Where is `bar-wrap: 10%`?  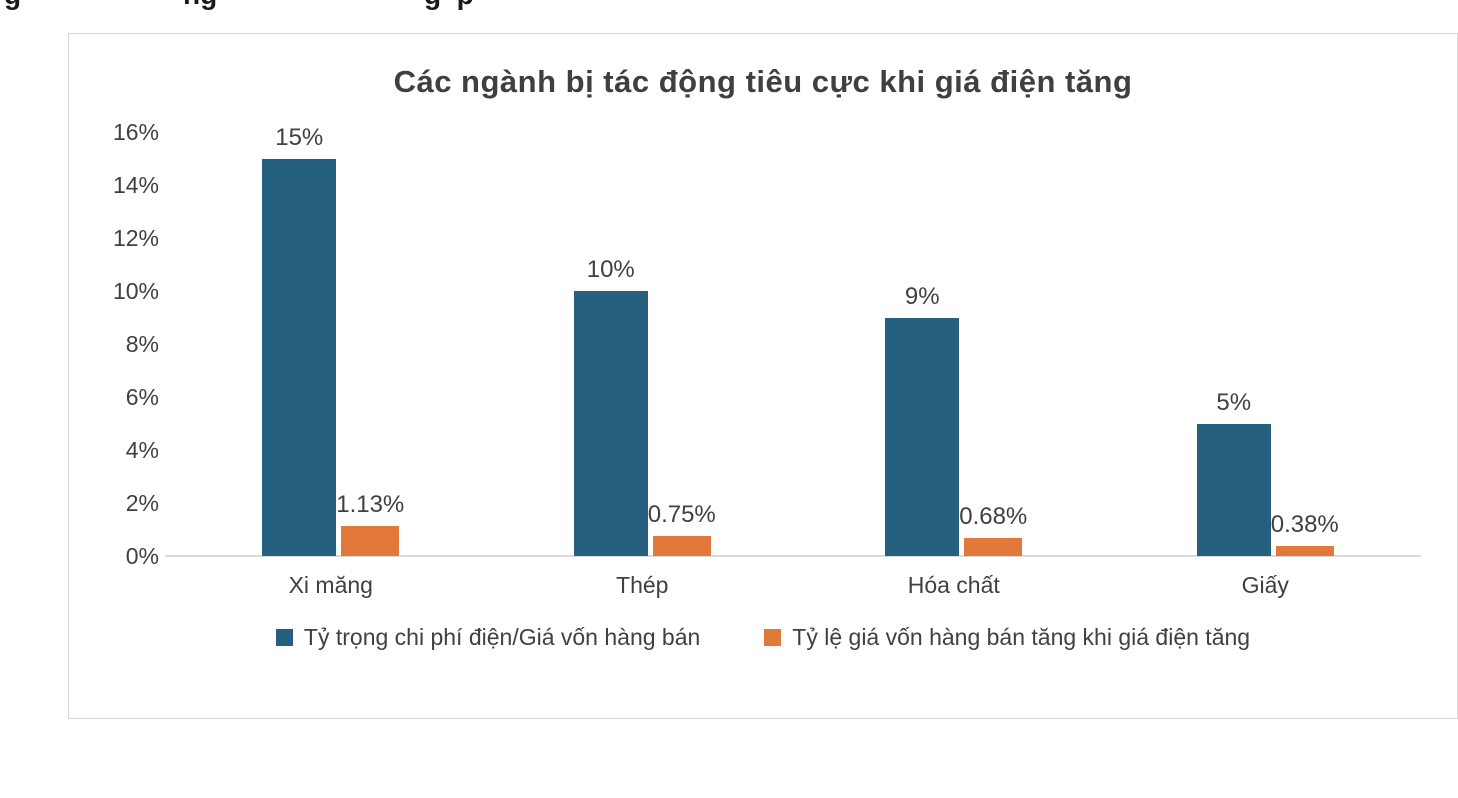
bar-wrap: 10% is located at coordinates (610, 406).